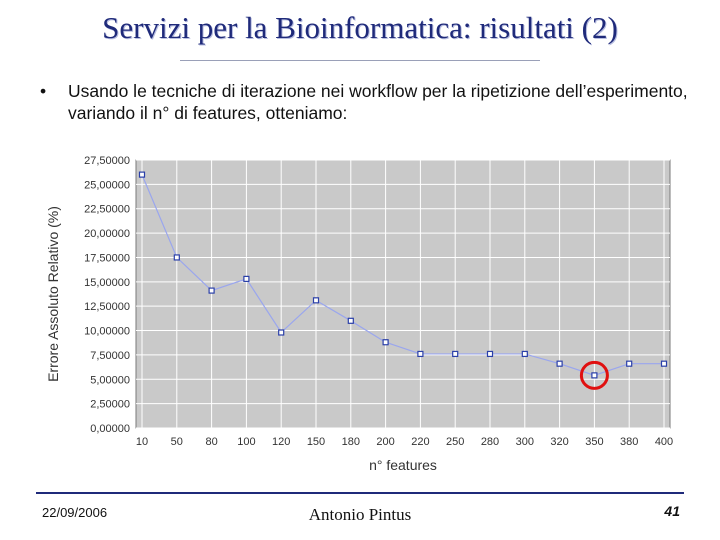 The width and height of the screenshot is (720, 540). What do you see at coordinates (177, 442) in the screenshot?
I see `x-tick-label: 50` at bounding box center [177, 442].